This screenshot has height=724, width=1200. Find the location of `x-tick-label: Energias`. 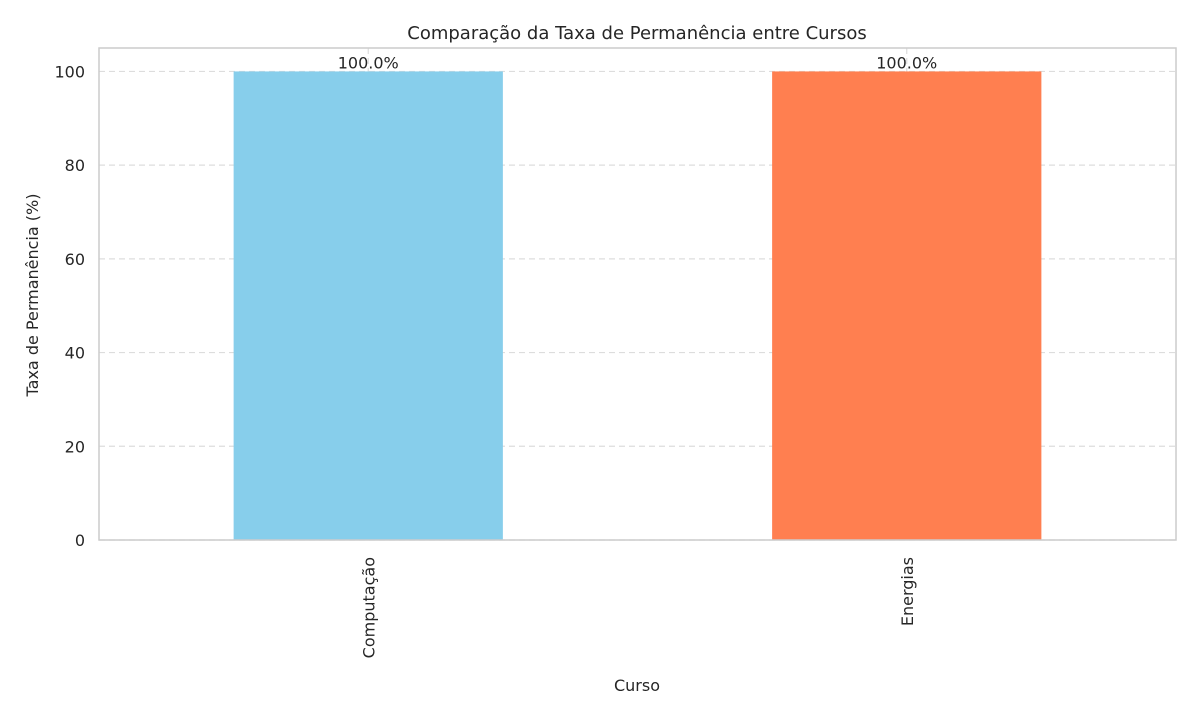

x-tick-label: Energias is located at coordinates (907, 591).